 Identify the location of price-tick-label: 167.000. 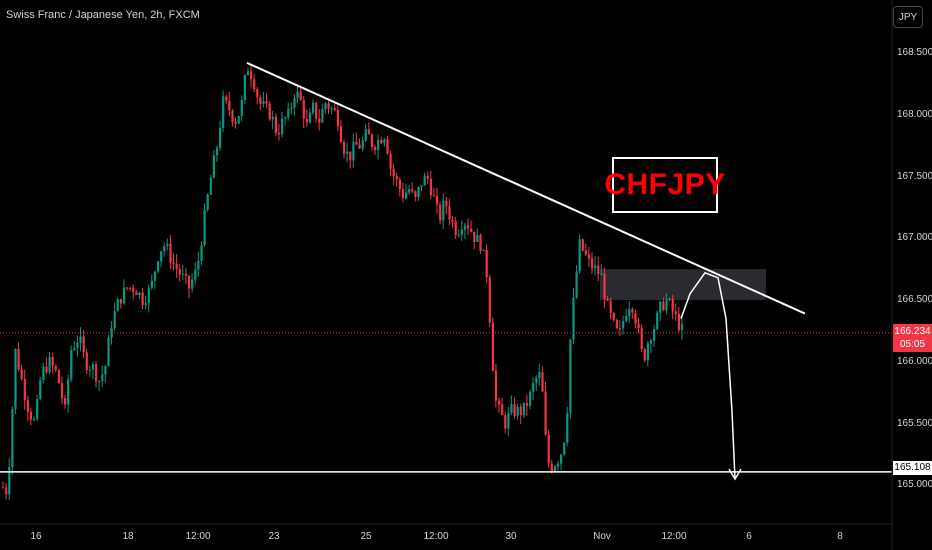
(914, 238).